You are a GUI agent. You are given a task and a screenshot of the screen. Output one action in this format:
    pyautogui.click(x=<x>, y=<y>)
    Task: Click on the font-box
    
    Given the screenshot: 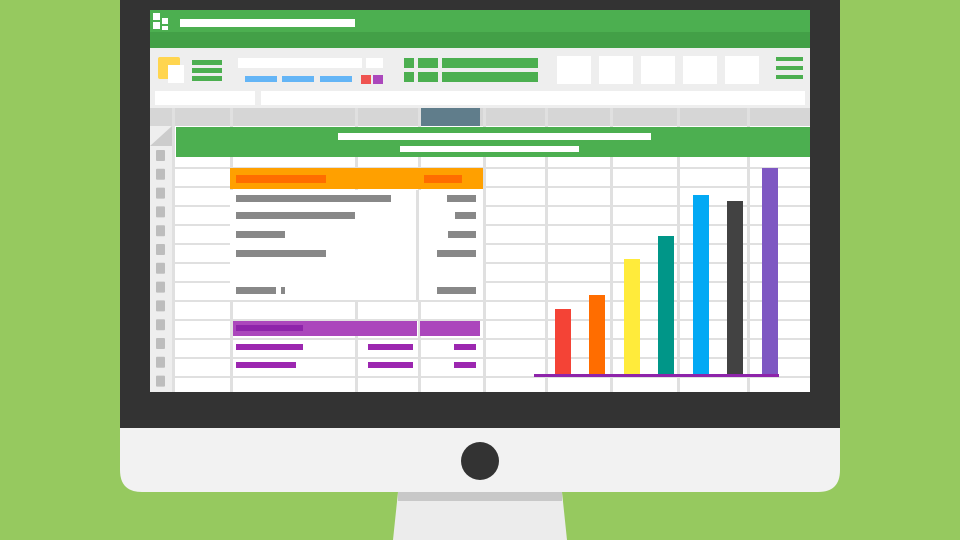 What is the action you would take?
    pyautogui.click(x=300, y=63)
    